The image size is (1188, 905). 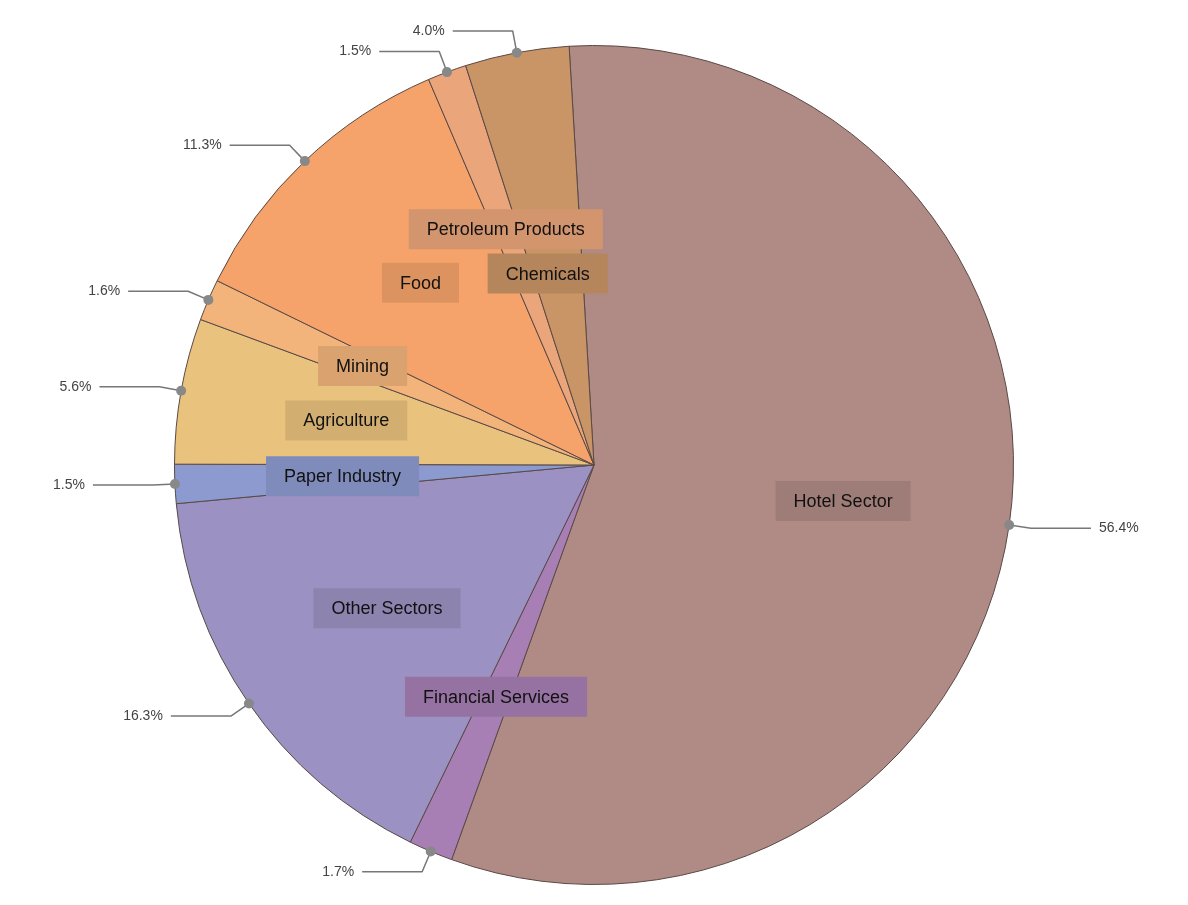 I want to click on data-label: 11.3%, so click(x=202, y=144).